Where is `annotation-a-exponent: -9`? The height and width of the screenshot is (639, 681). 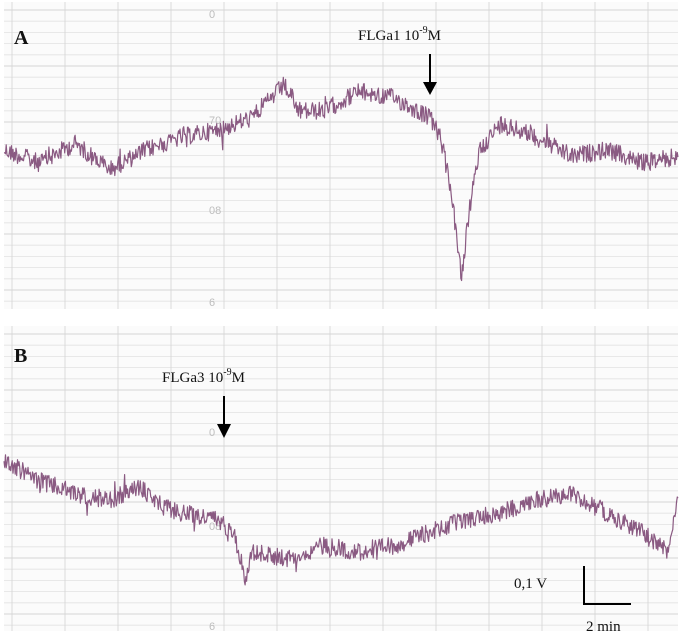 annotation-a-exponent: -9 is located at coordinates (423, 30).